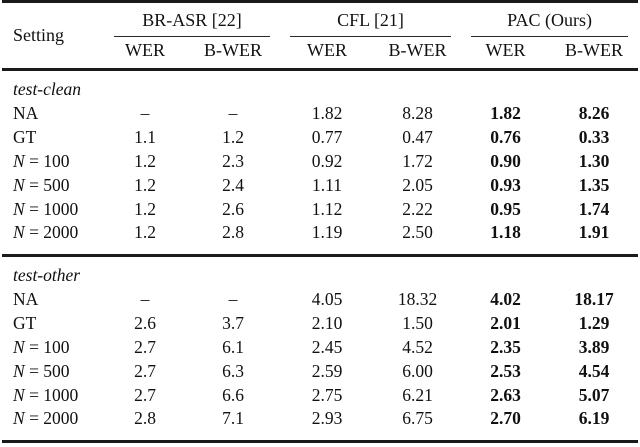 The image size is (640, 447). What do you see at coordinates (417, 370) in the screenshot?
I see `value-cell: 6.00` at bounding box center [417, 370].